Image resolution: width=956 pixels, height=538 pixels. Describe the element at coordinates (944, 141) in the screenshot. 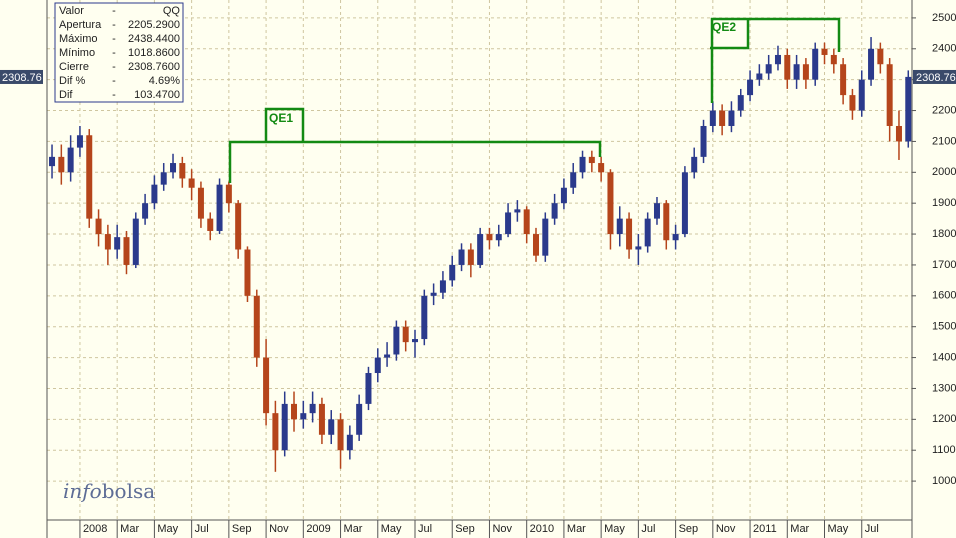

I see `y-tick-label: 2100` at that location.